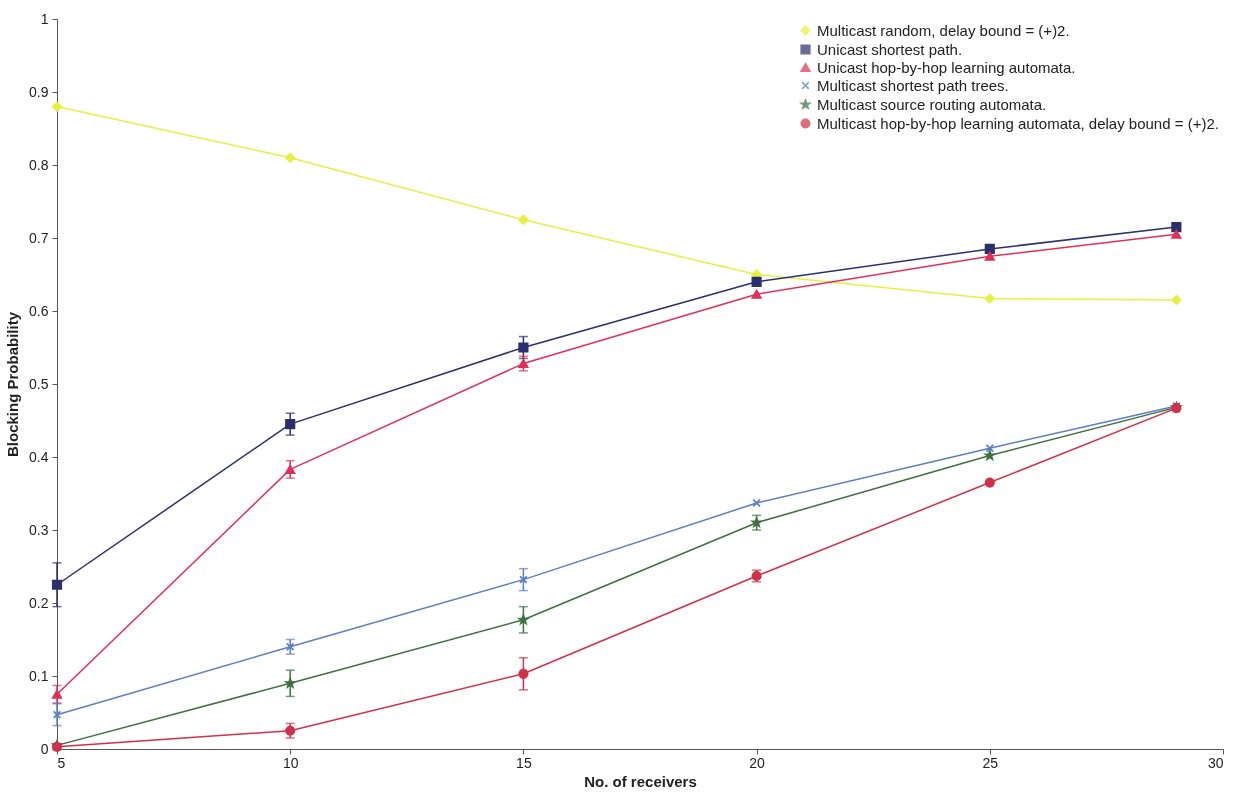  What do you see at coordinates (913, 85) in the screenshot?
I see `legend-label: Multicast shortest path trees.` at bounding box center [913, 85].